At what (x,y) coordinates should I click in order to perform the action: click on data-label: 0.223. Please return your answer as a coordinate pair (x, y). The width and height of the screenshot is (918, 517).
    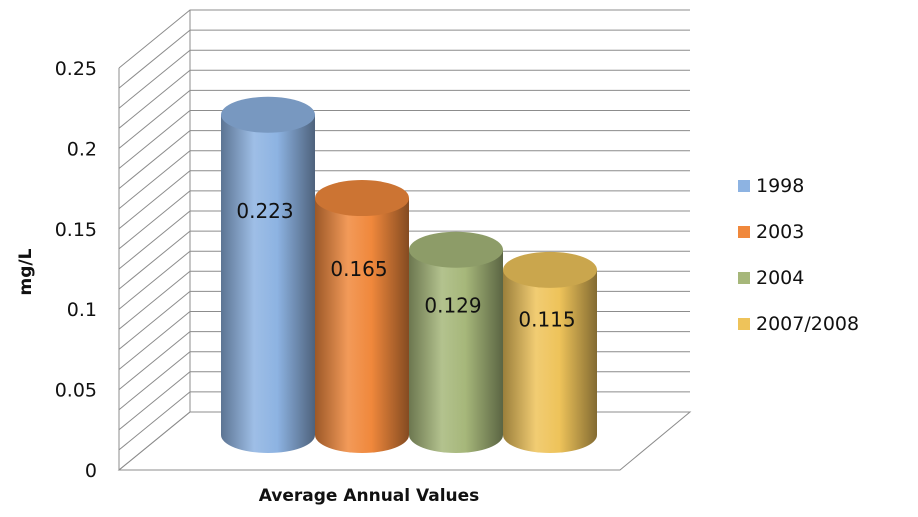
    Looking at the image, I should click on (264, 211).